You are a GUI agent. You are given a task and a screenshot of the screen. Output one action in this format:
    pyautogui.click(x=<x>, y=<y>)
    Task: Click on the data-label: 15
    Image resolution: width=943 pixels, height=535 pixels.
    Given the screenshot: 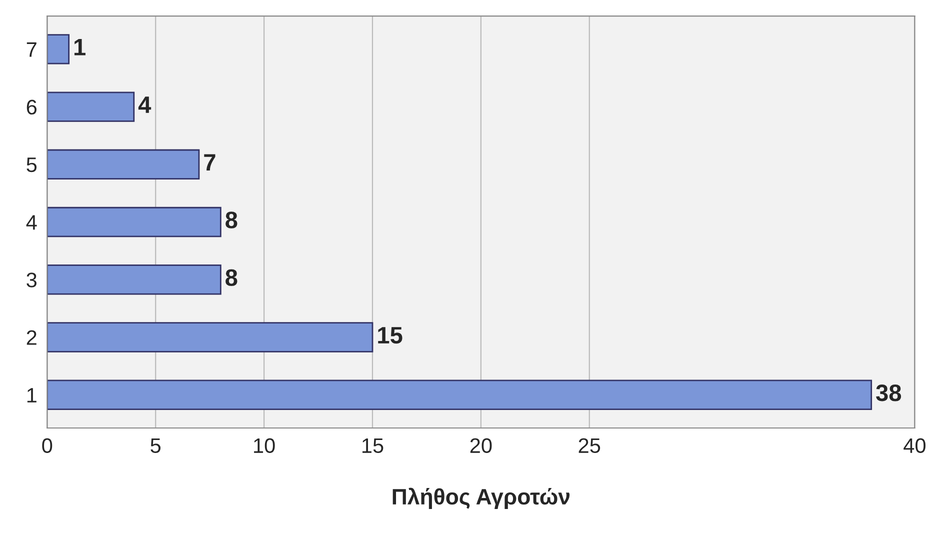 What is the action you would take?
    pyautogui.click(x=390, y=335)
    